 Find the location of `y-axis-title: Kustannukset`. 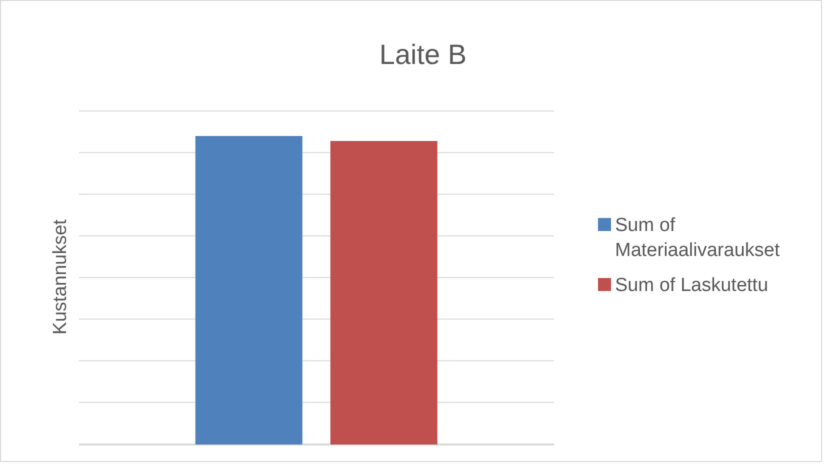

y-axis-title: Kustannukset is located at coordinates (61, 277).